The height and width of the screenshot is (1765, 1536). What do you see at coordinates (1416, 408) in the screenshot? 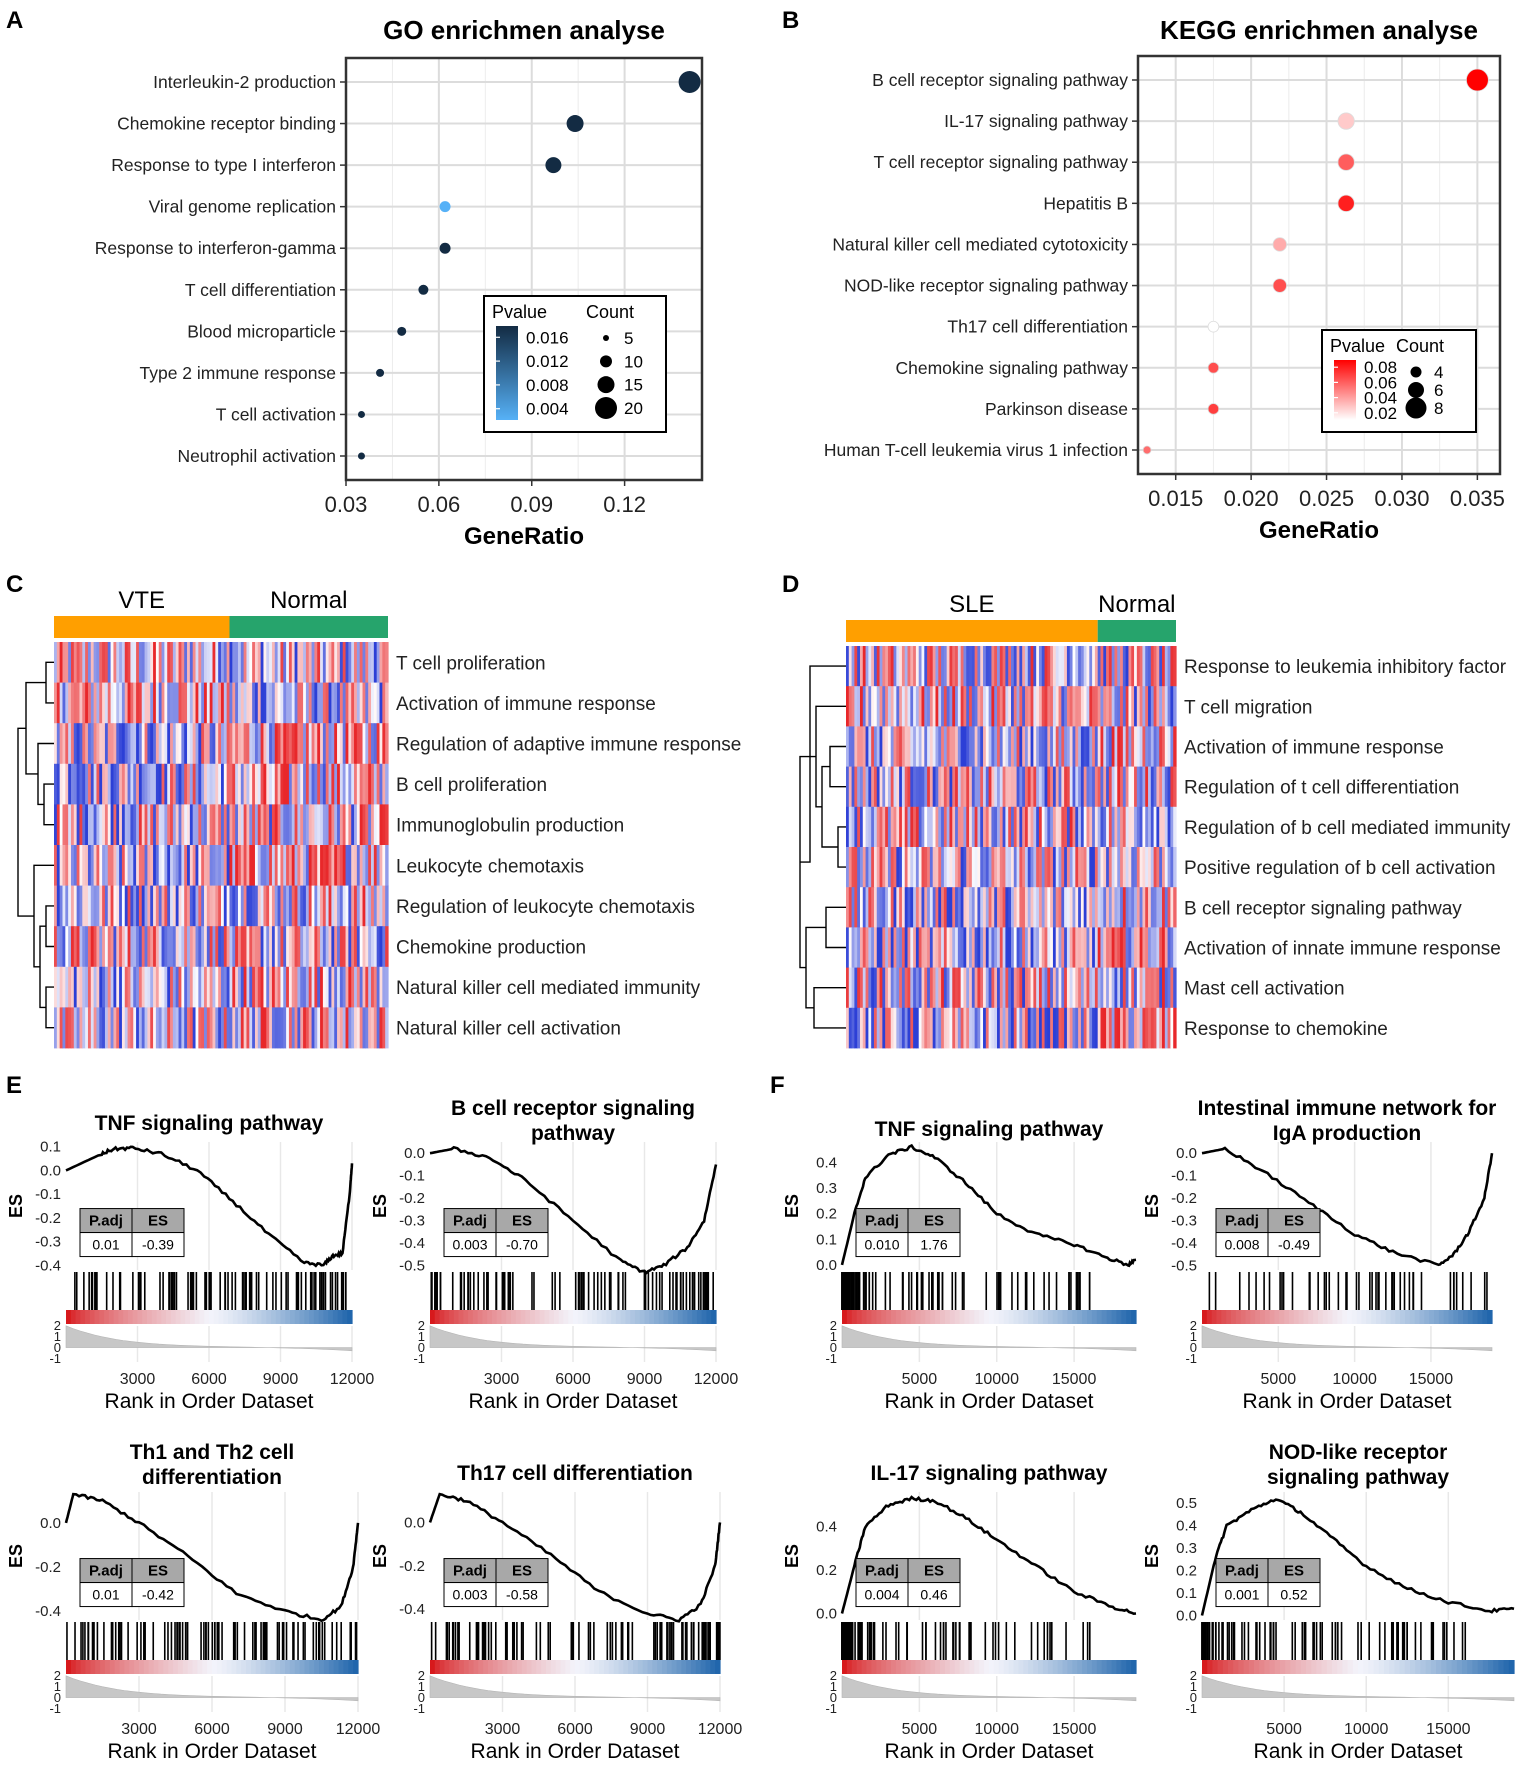
I see `legend-size-dot` at bounding box center [1416, 408].